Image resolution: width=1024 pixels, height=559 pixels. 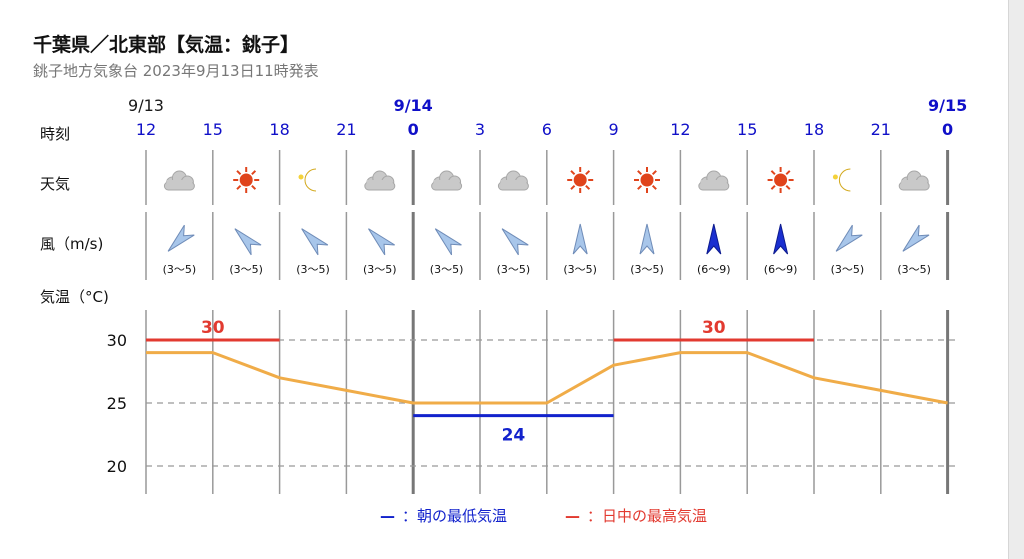 I want to click on time-label: 9, so click(x=614, y=129).